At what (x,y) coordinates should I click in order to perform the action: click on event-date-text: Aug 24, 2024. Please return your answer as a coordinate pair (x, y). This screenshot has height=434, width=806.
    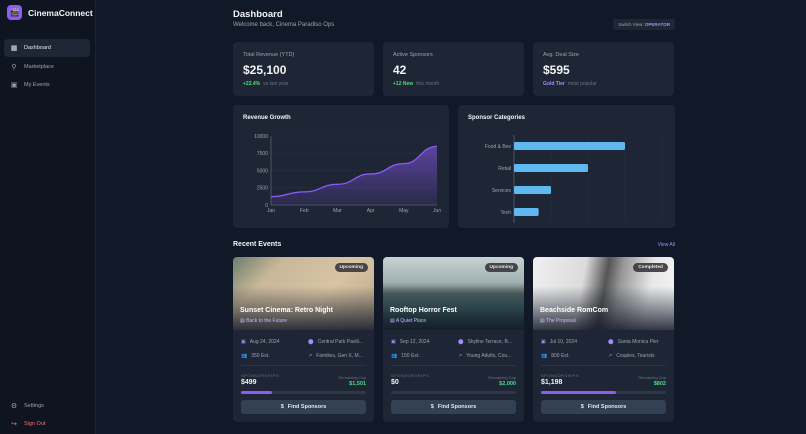
    Looking at the image, I should click on (264, 342).